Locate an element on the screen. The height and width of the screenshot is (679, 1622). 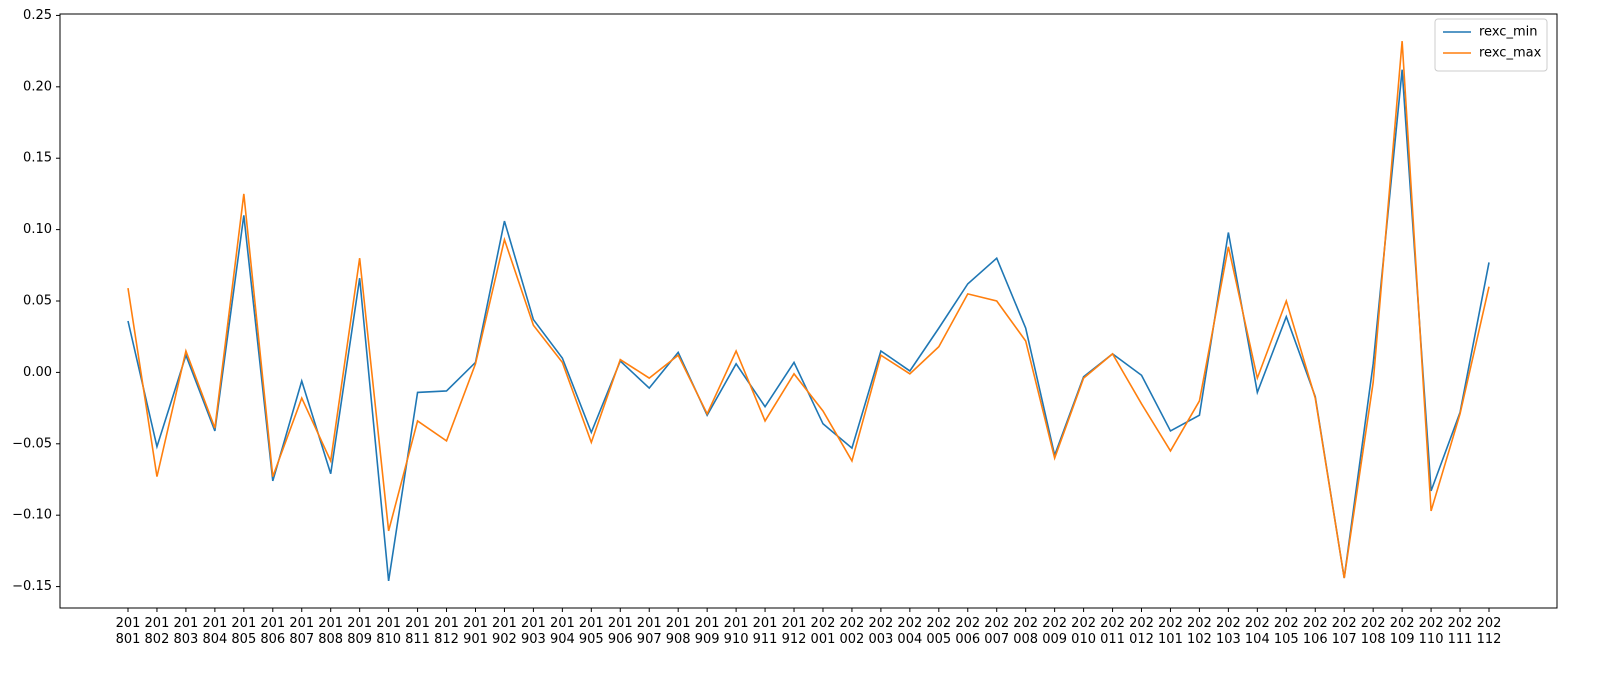
x-tick-label: 202005 is located at coordinates (939, 631).